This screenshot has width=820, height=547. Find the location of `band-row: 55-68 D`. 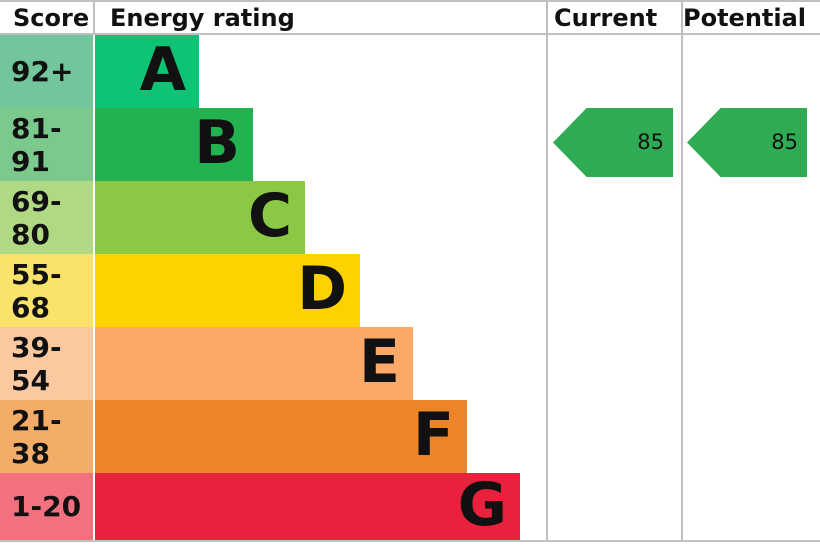

band-row: 55-68 D is located at coordinates (273, 290).